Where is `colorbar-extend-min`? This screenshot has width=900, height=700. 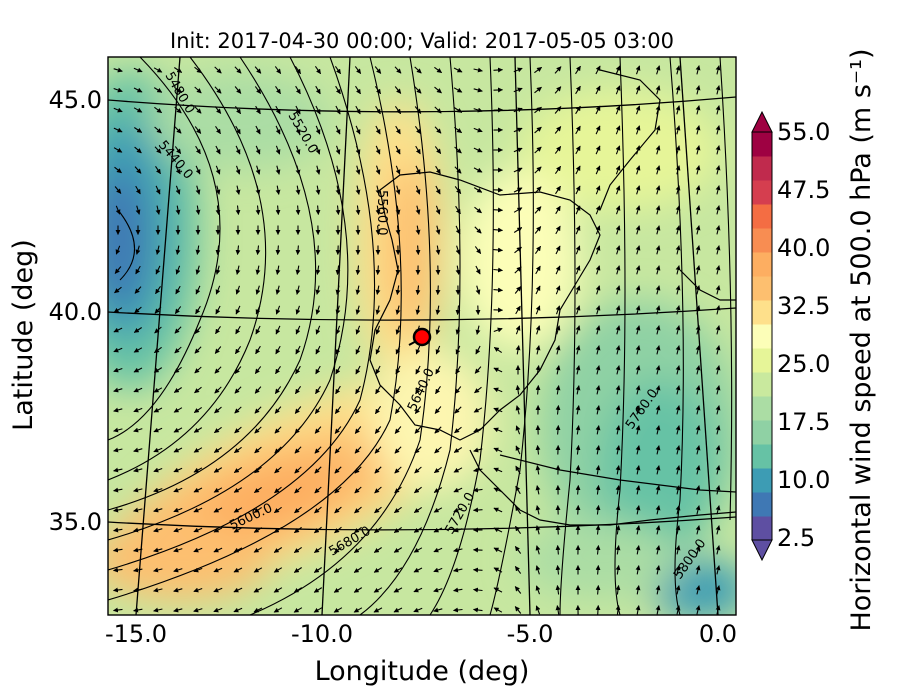 colorbar-extend-min is located at coordinates (762, 550).